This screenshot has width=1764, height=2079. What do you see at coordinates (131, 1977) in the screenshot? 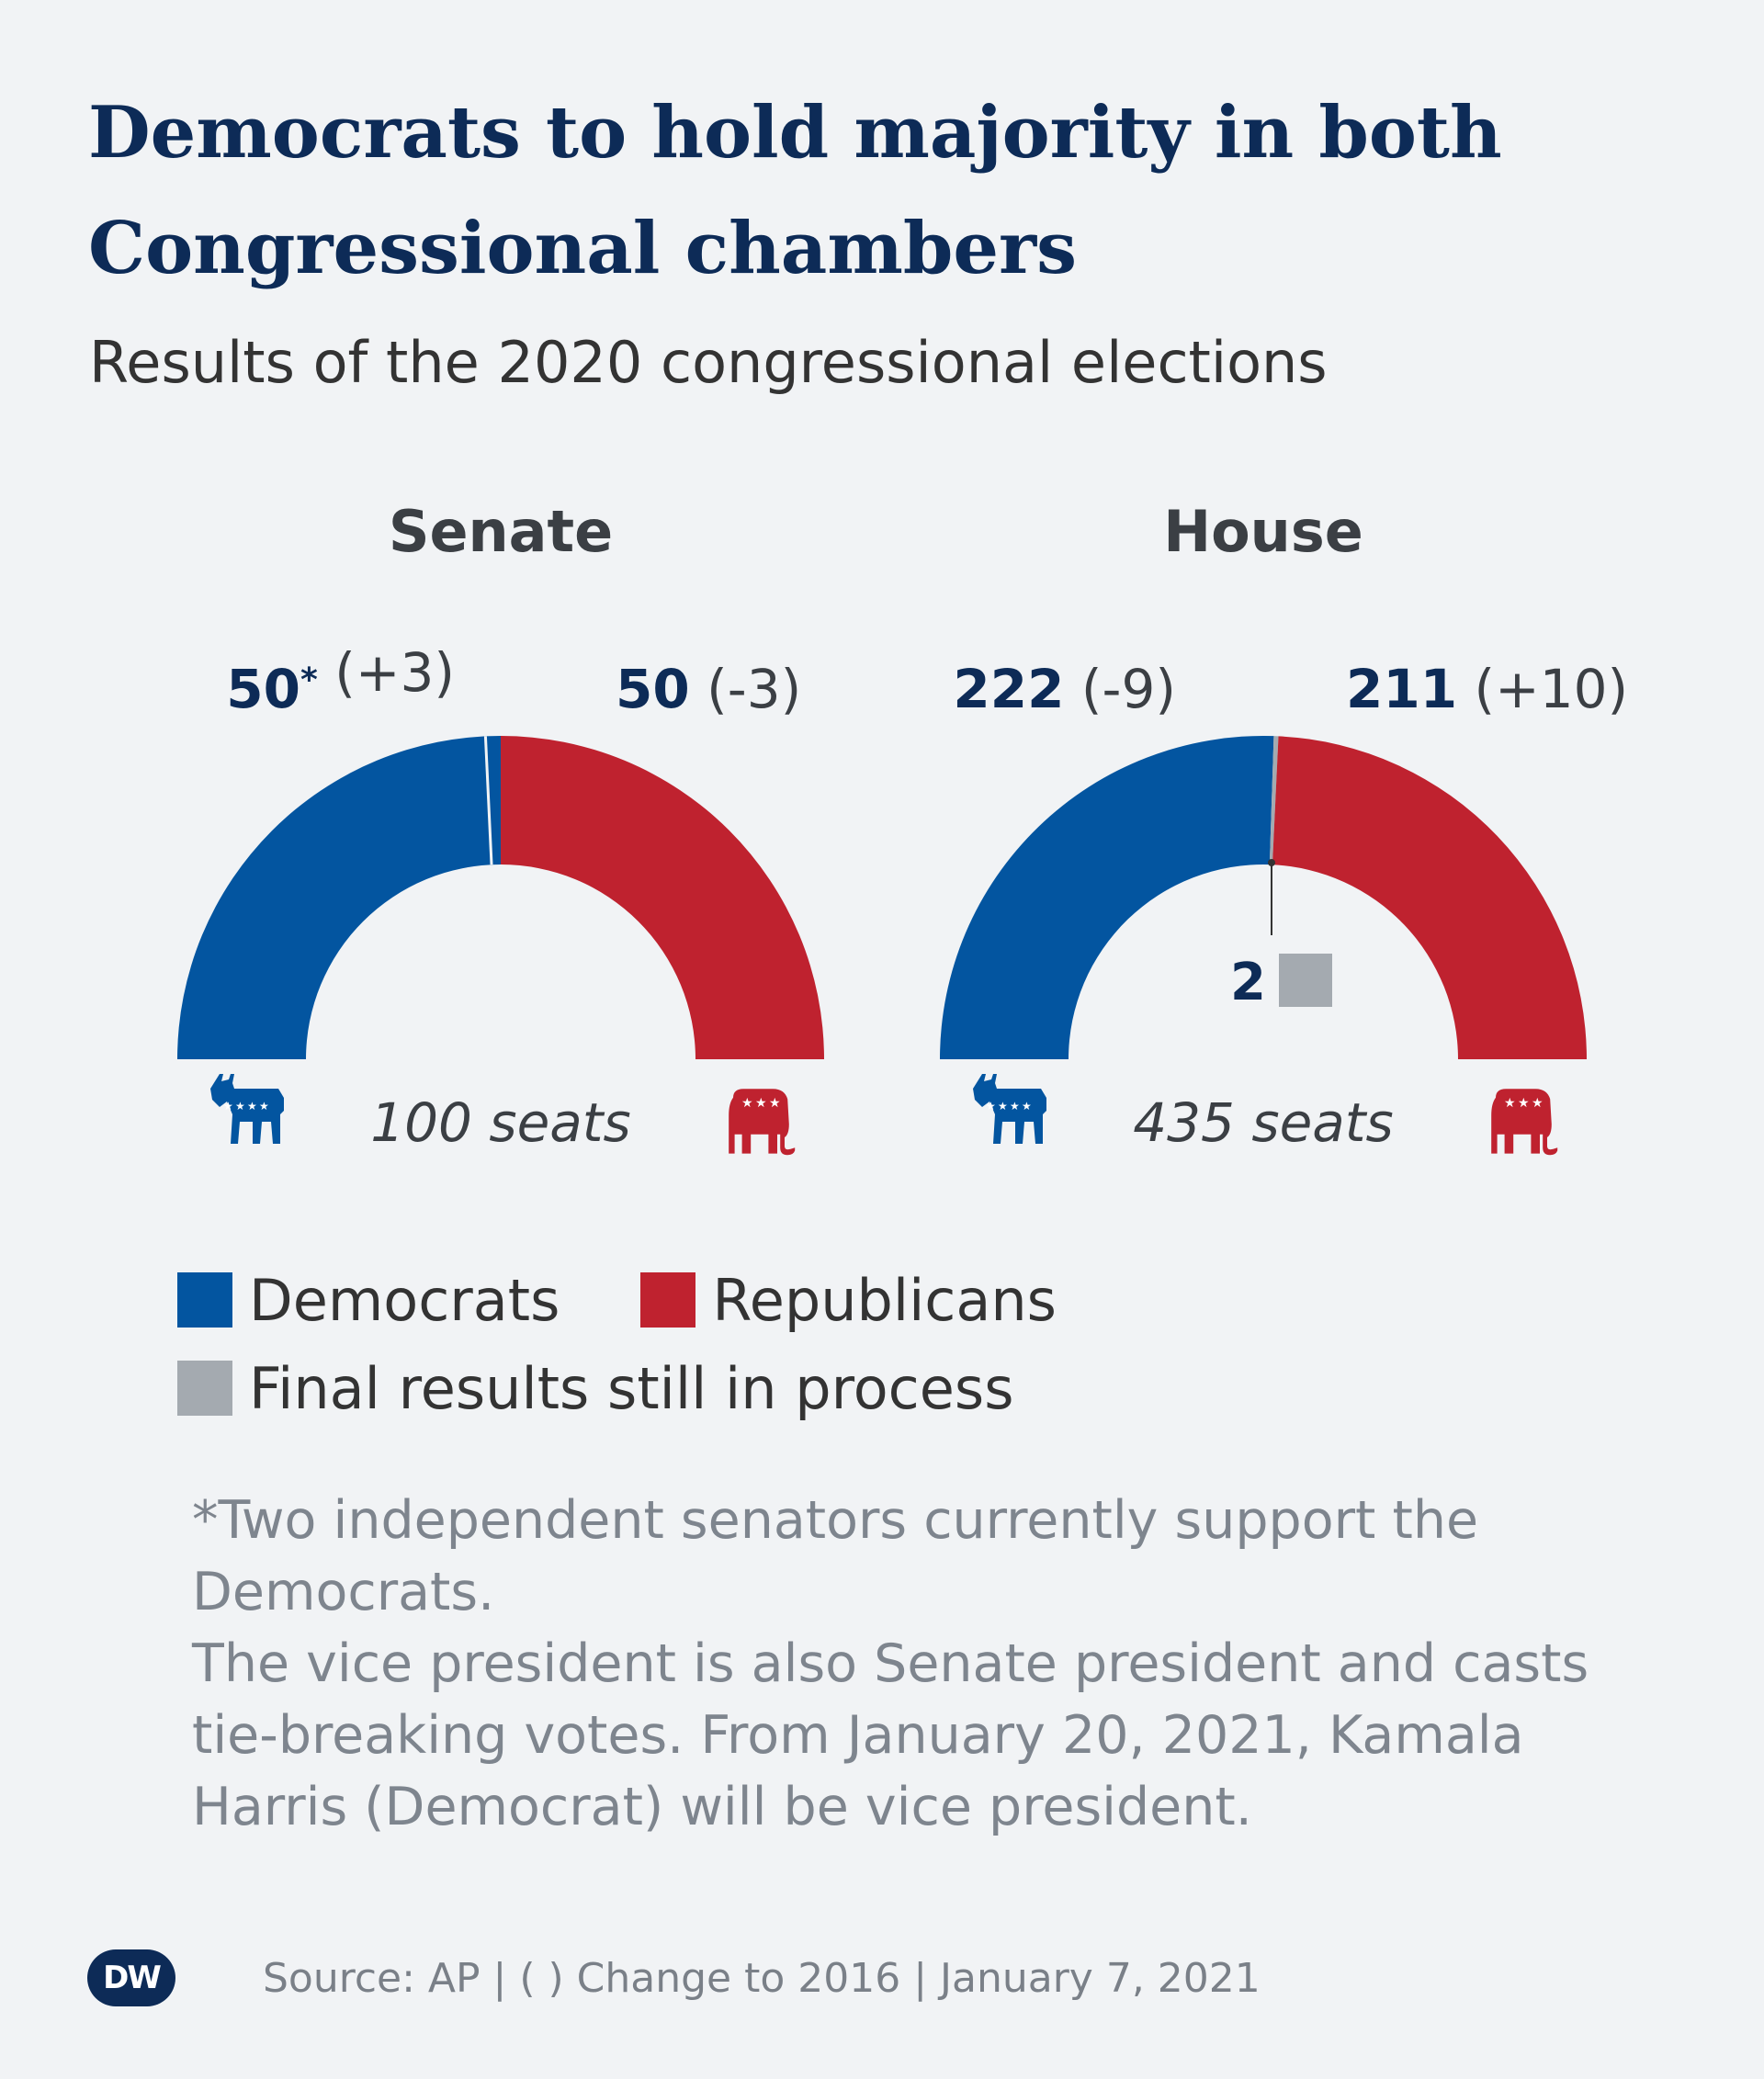
I see `dw-logo: DW` at bounding box center [131, 1977].